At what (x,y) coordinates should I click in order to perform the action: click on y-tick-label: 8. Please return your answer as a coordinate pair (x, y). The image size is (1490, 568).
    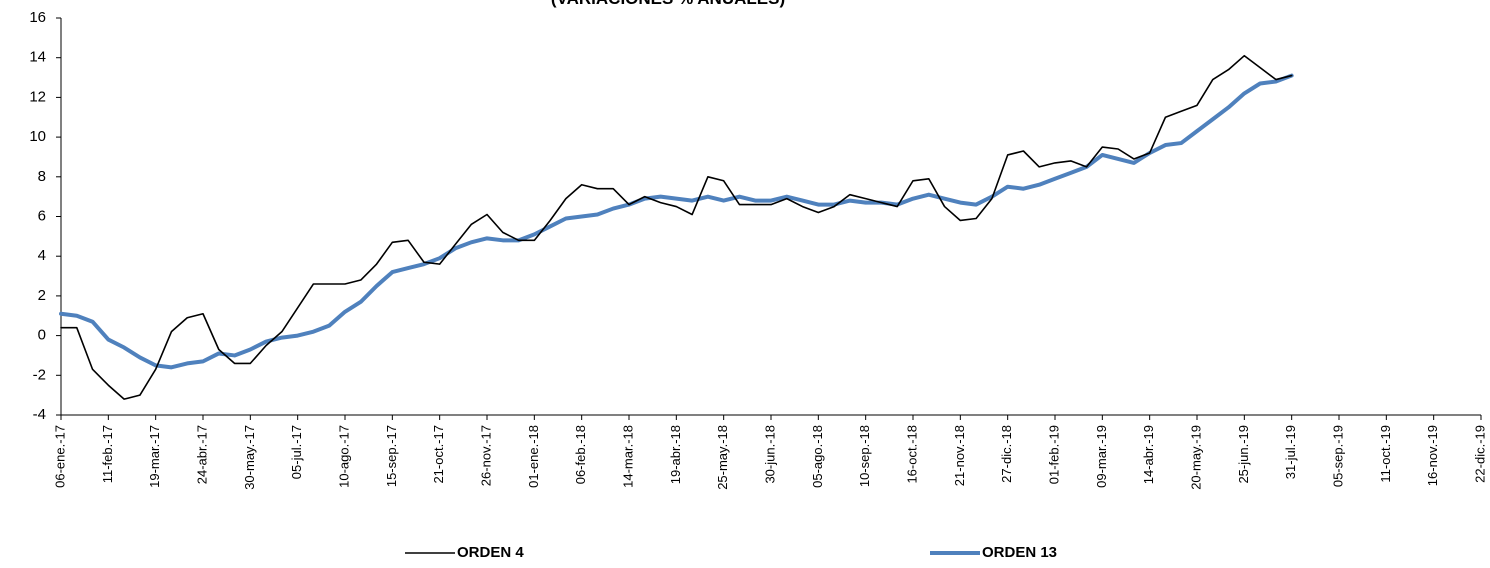
    Looking at the image, I should click on (42, 176).